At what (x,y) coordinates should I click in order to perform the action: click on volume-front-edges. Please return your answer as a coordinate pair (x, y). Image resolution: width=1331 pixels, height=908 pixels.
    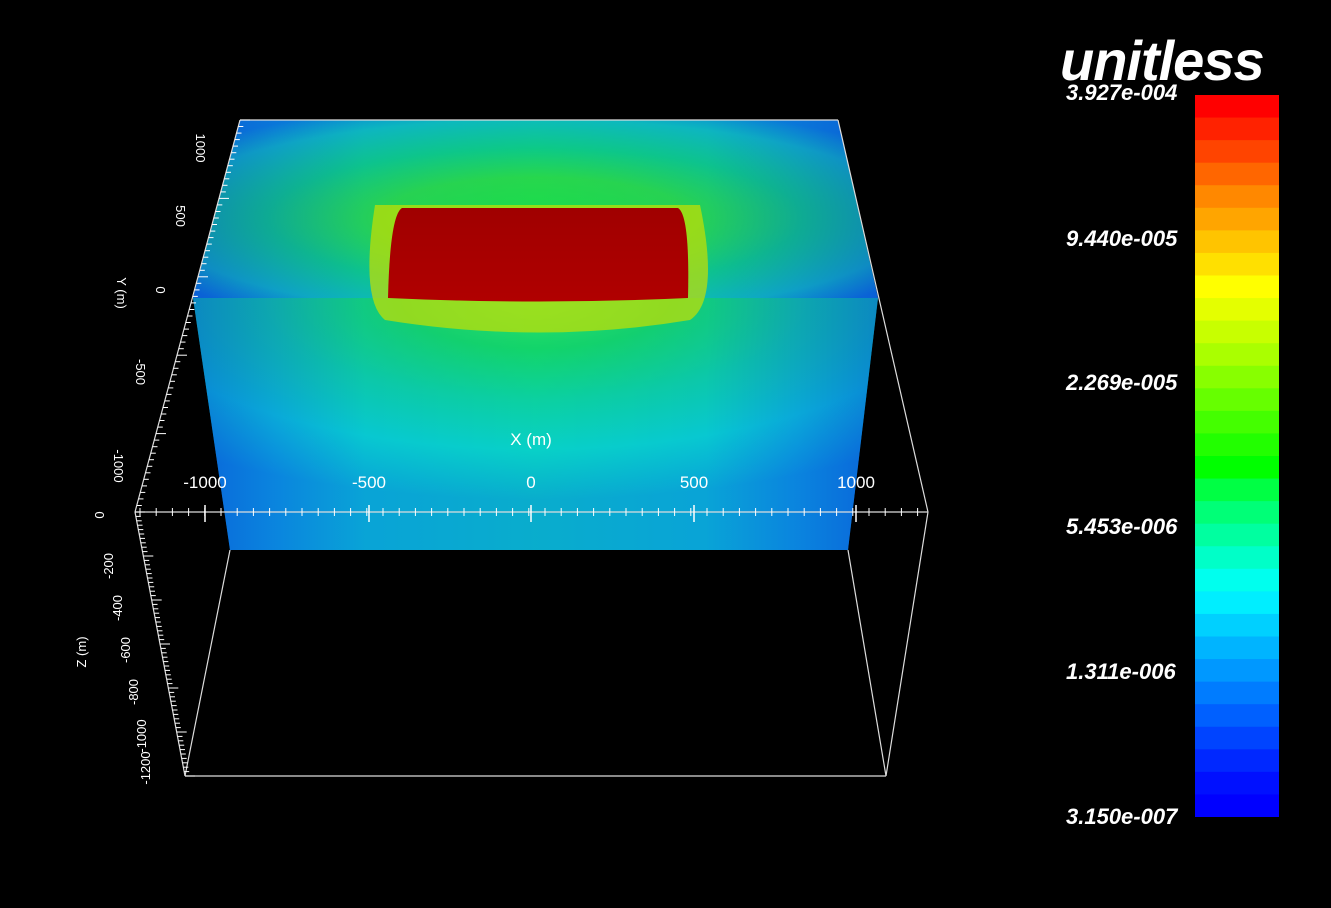
    Looking at the image, I should click on (535, 424).